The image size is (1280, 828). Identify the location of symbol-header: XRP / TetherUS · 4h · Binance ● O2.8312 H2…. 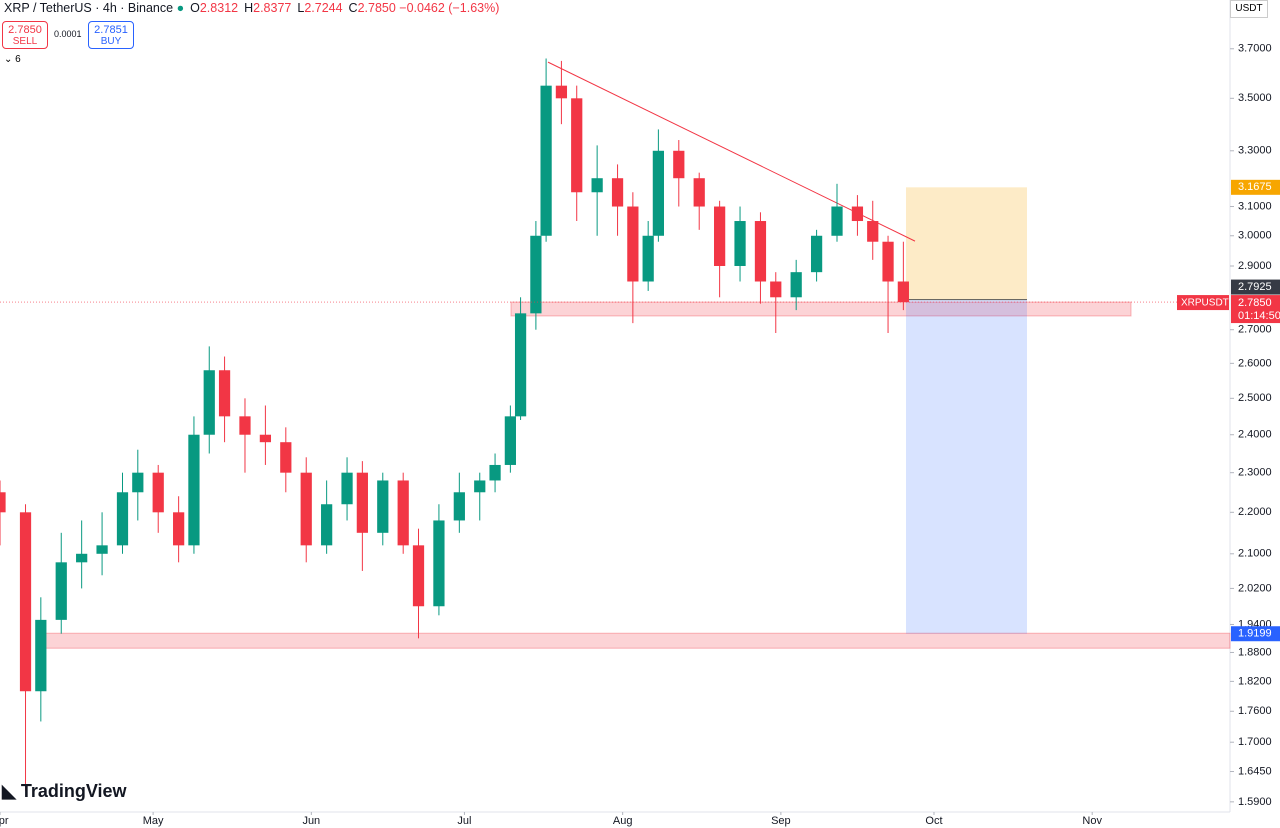
(252, 8).